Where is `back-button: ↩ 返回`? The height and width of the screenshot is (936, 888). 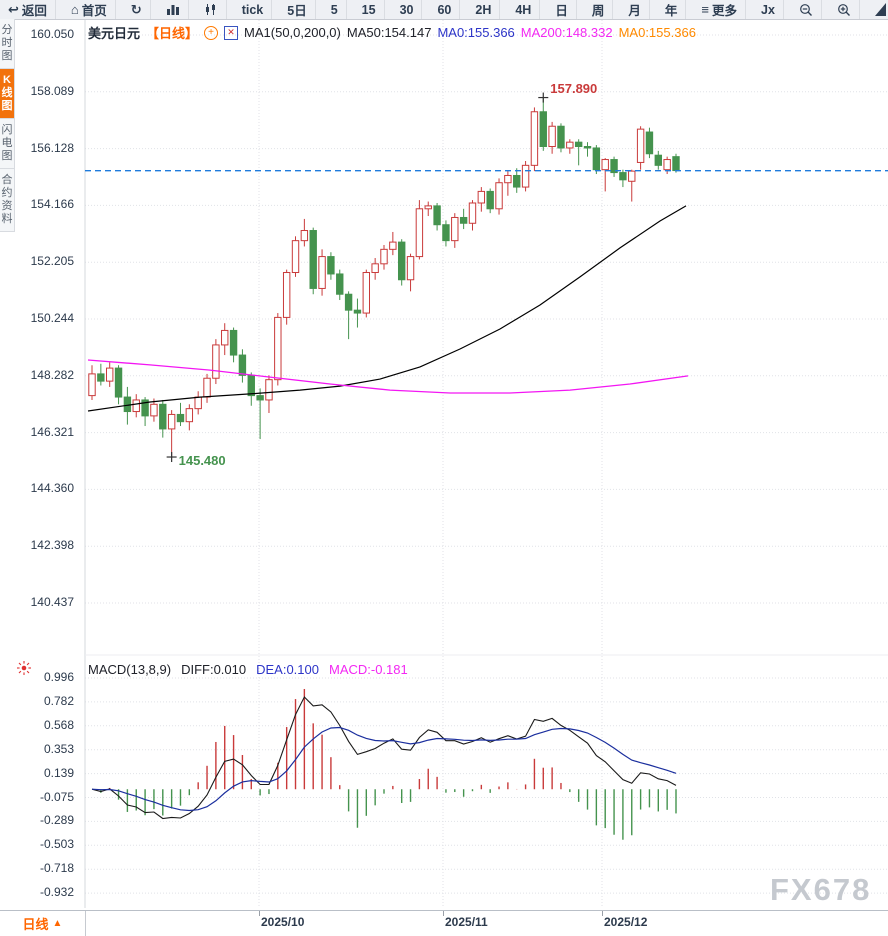
back-button: ↩ 返回 is located at coordinates (28, 9).